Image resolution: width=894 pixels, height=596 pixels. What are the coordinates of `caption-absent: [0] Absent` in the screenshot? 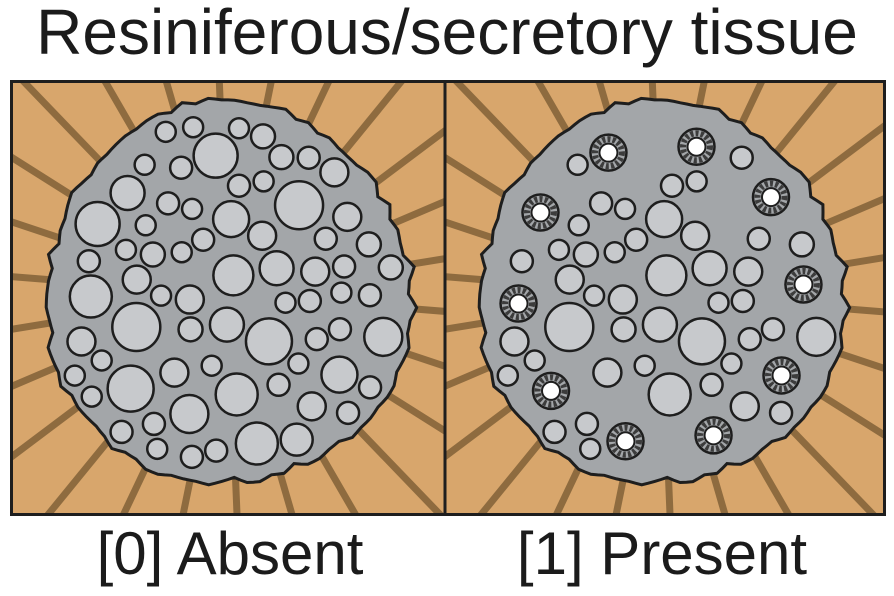 It's located at (230, 553).